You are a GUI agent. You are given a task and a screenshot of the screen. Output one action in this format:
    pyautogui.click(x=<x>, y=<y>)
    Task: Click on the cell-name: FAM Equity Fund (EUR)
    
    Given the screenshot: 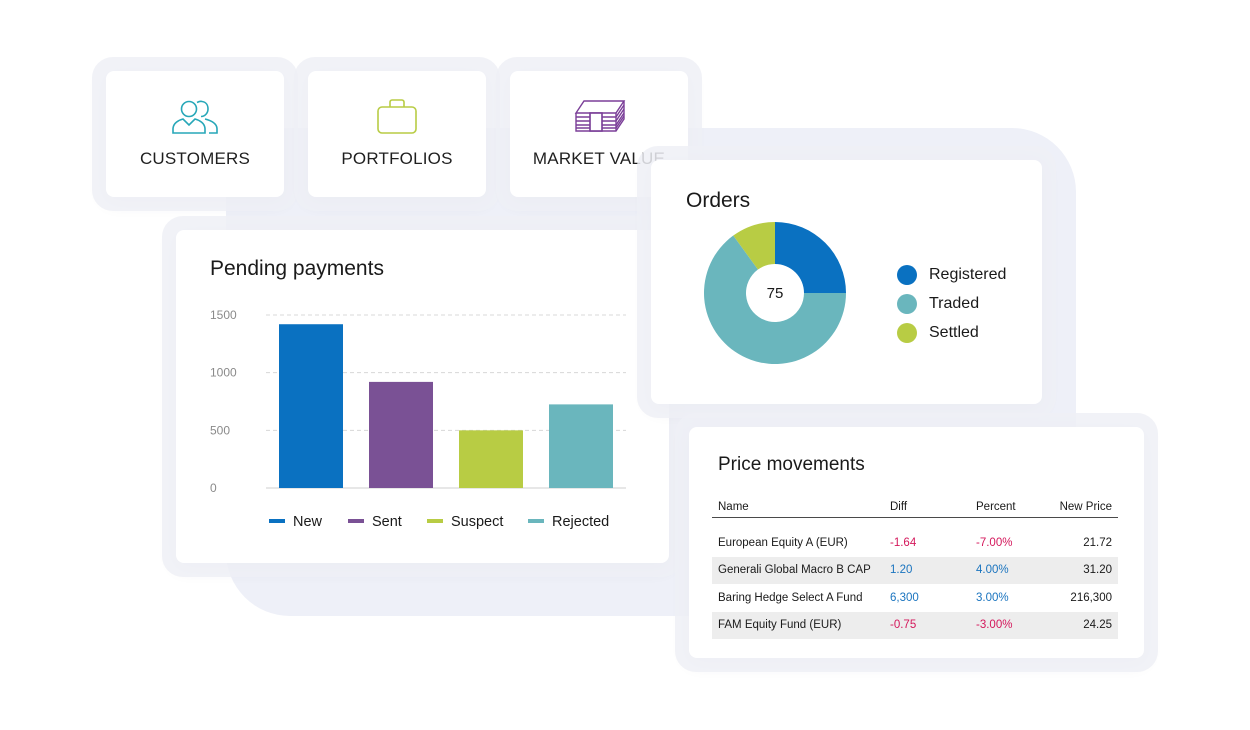 What is the action you would take?
    pyautogui.click(x=798, y=625)
    